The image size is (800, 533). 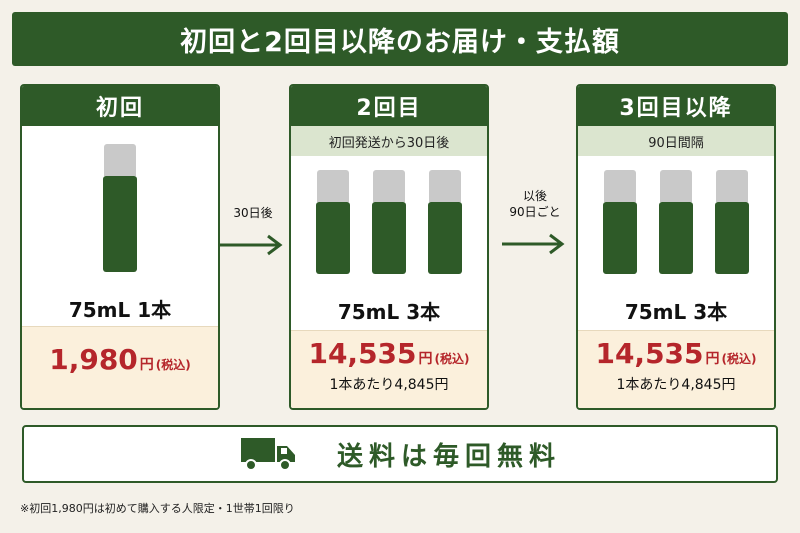 What do you see at coordinates (389, 141) in the screenshot?
I see `card-subheading: 初回発送から30日後` at bounding box center [389, 141].